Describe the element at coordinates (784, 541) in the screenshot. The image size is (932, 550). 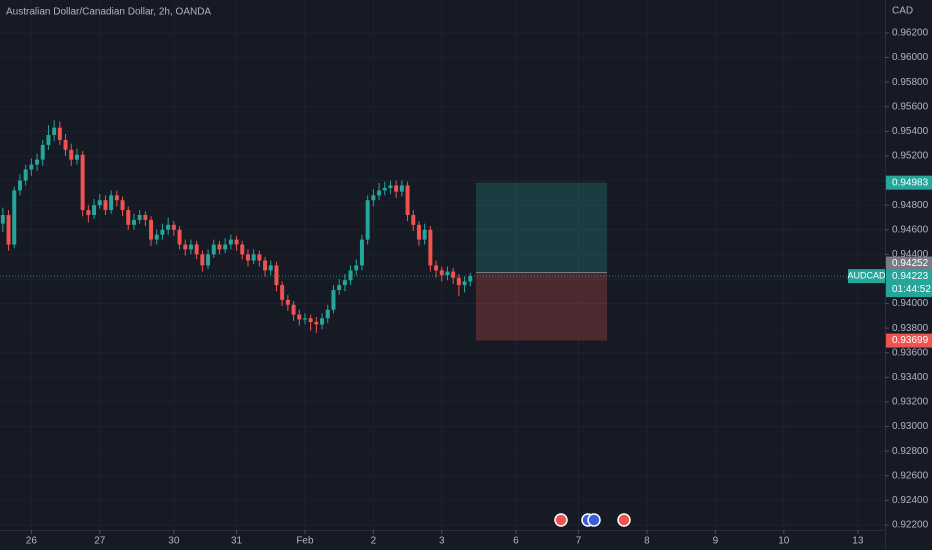
I see `x-tick-label: 10` at that location.